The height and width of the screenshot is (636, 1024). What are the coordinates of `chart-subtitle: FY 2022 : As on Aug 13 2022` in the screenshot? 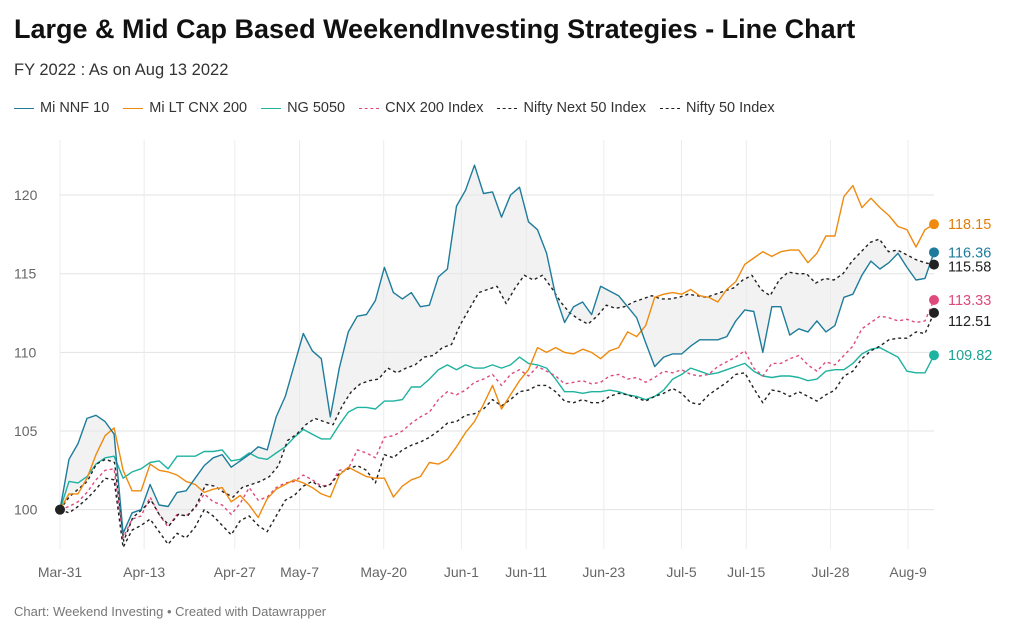 It's located at (121, 70).